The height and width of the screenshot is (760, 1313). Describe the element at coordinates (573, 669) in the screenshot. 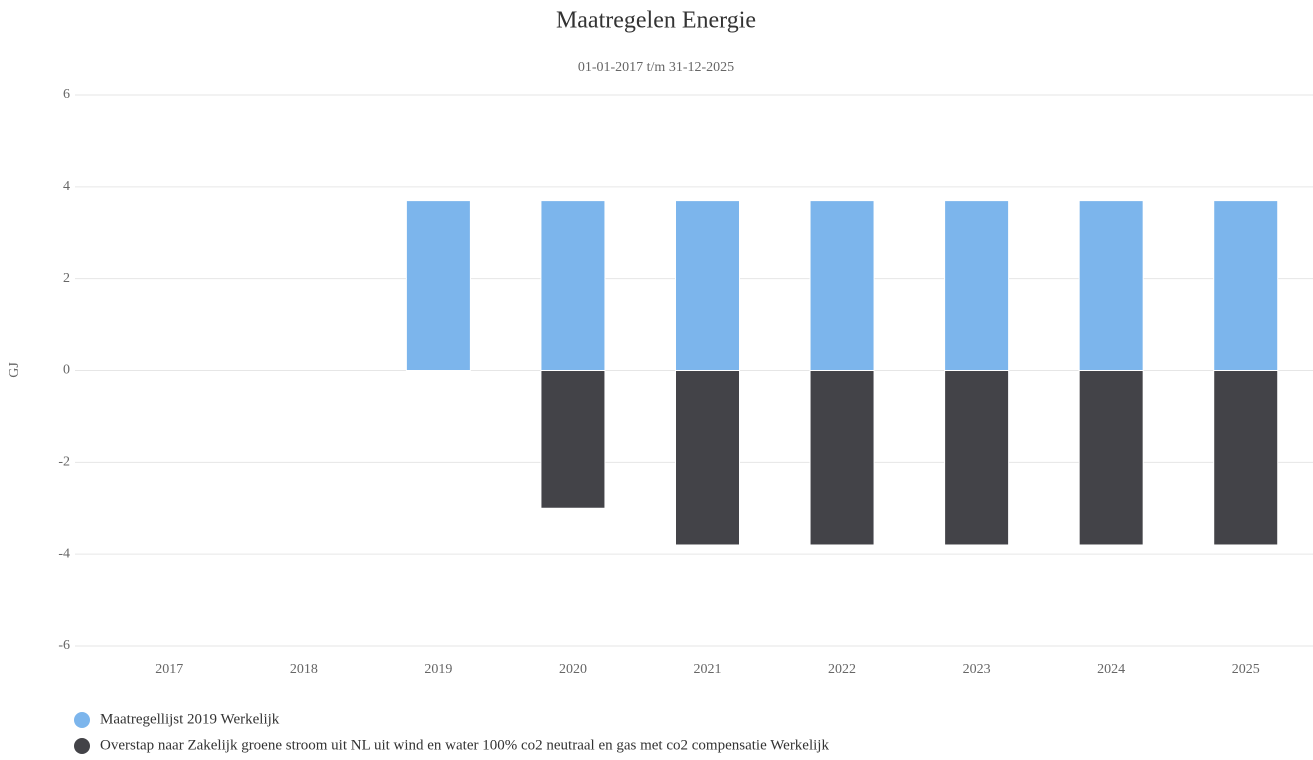

I see `x-tick-label: 2020` at that location.